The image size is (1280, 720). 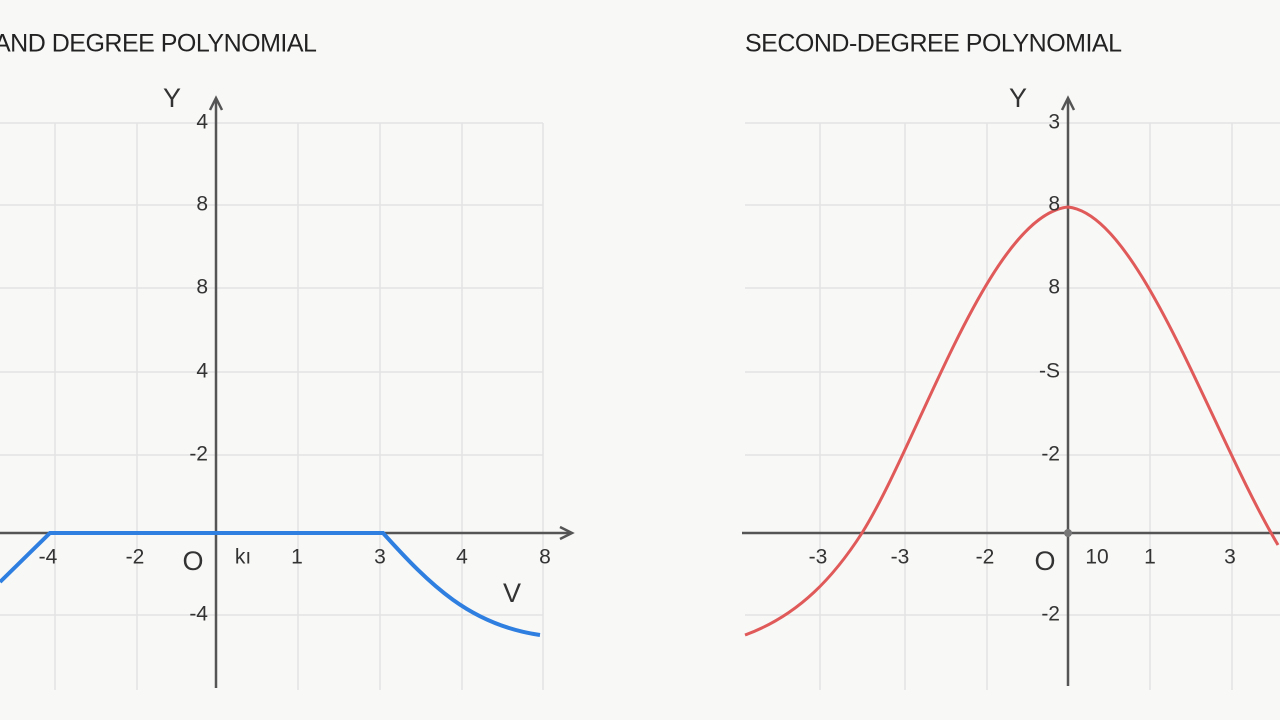 What do you see at coordinates (1054, 122) in the screenshot?
I see `y-tick-label: 3` at bounding box center [1054, 122].